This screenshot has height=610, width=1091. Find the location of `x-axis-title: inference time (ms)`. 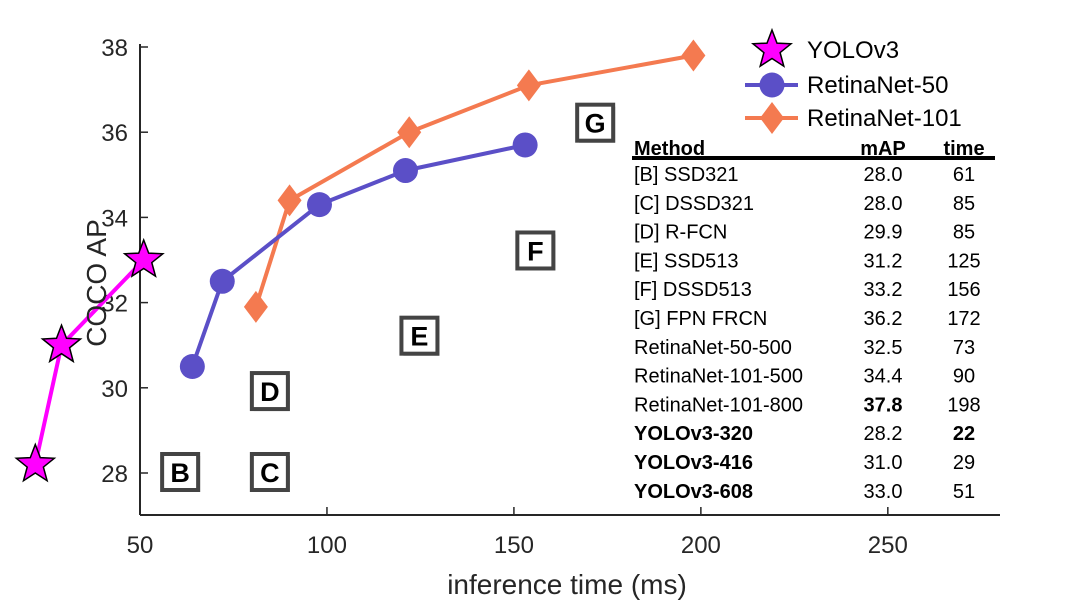

x-axis-title: inference time (ms) is located at coordinates (567, 584).